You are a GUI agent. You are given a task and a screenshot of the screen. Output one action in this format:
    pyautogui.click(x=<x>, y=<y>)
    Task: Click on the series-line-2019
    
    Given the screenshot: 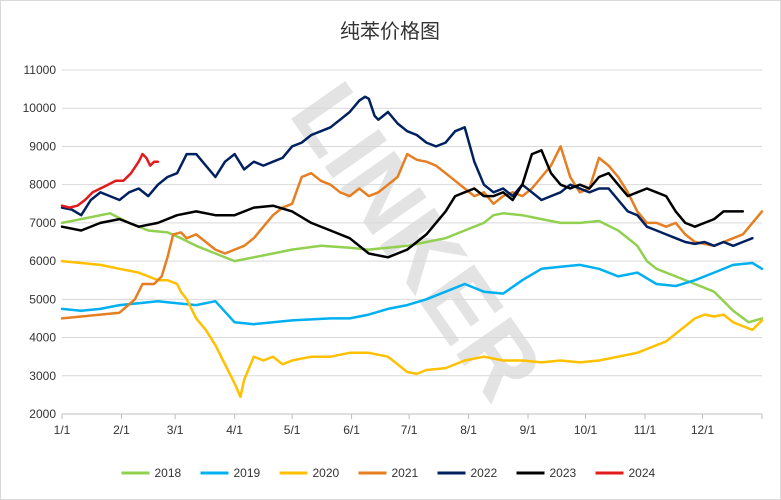 What is the action you would take?
    pyautogui.click(x=412, y=293)
    